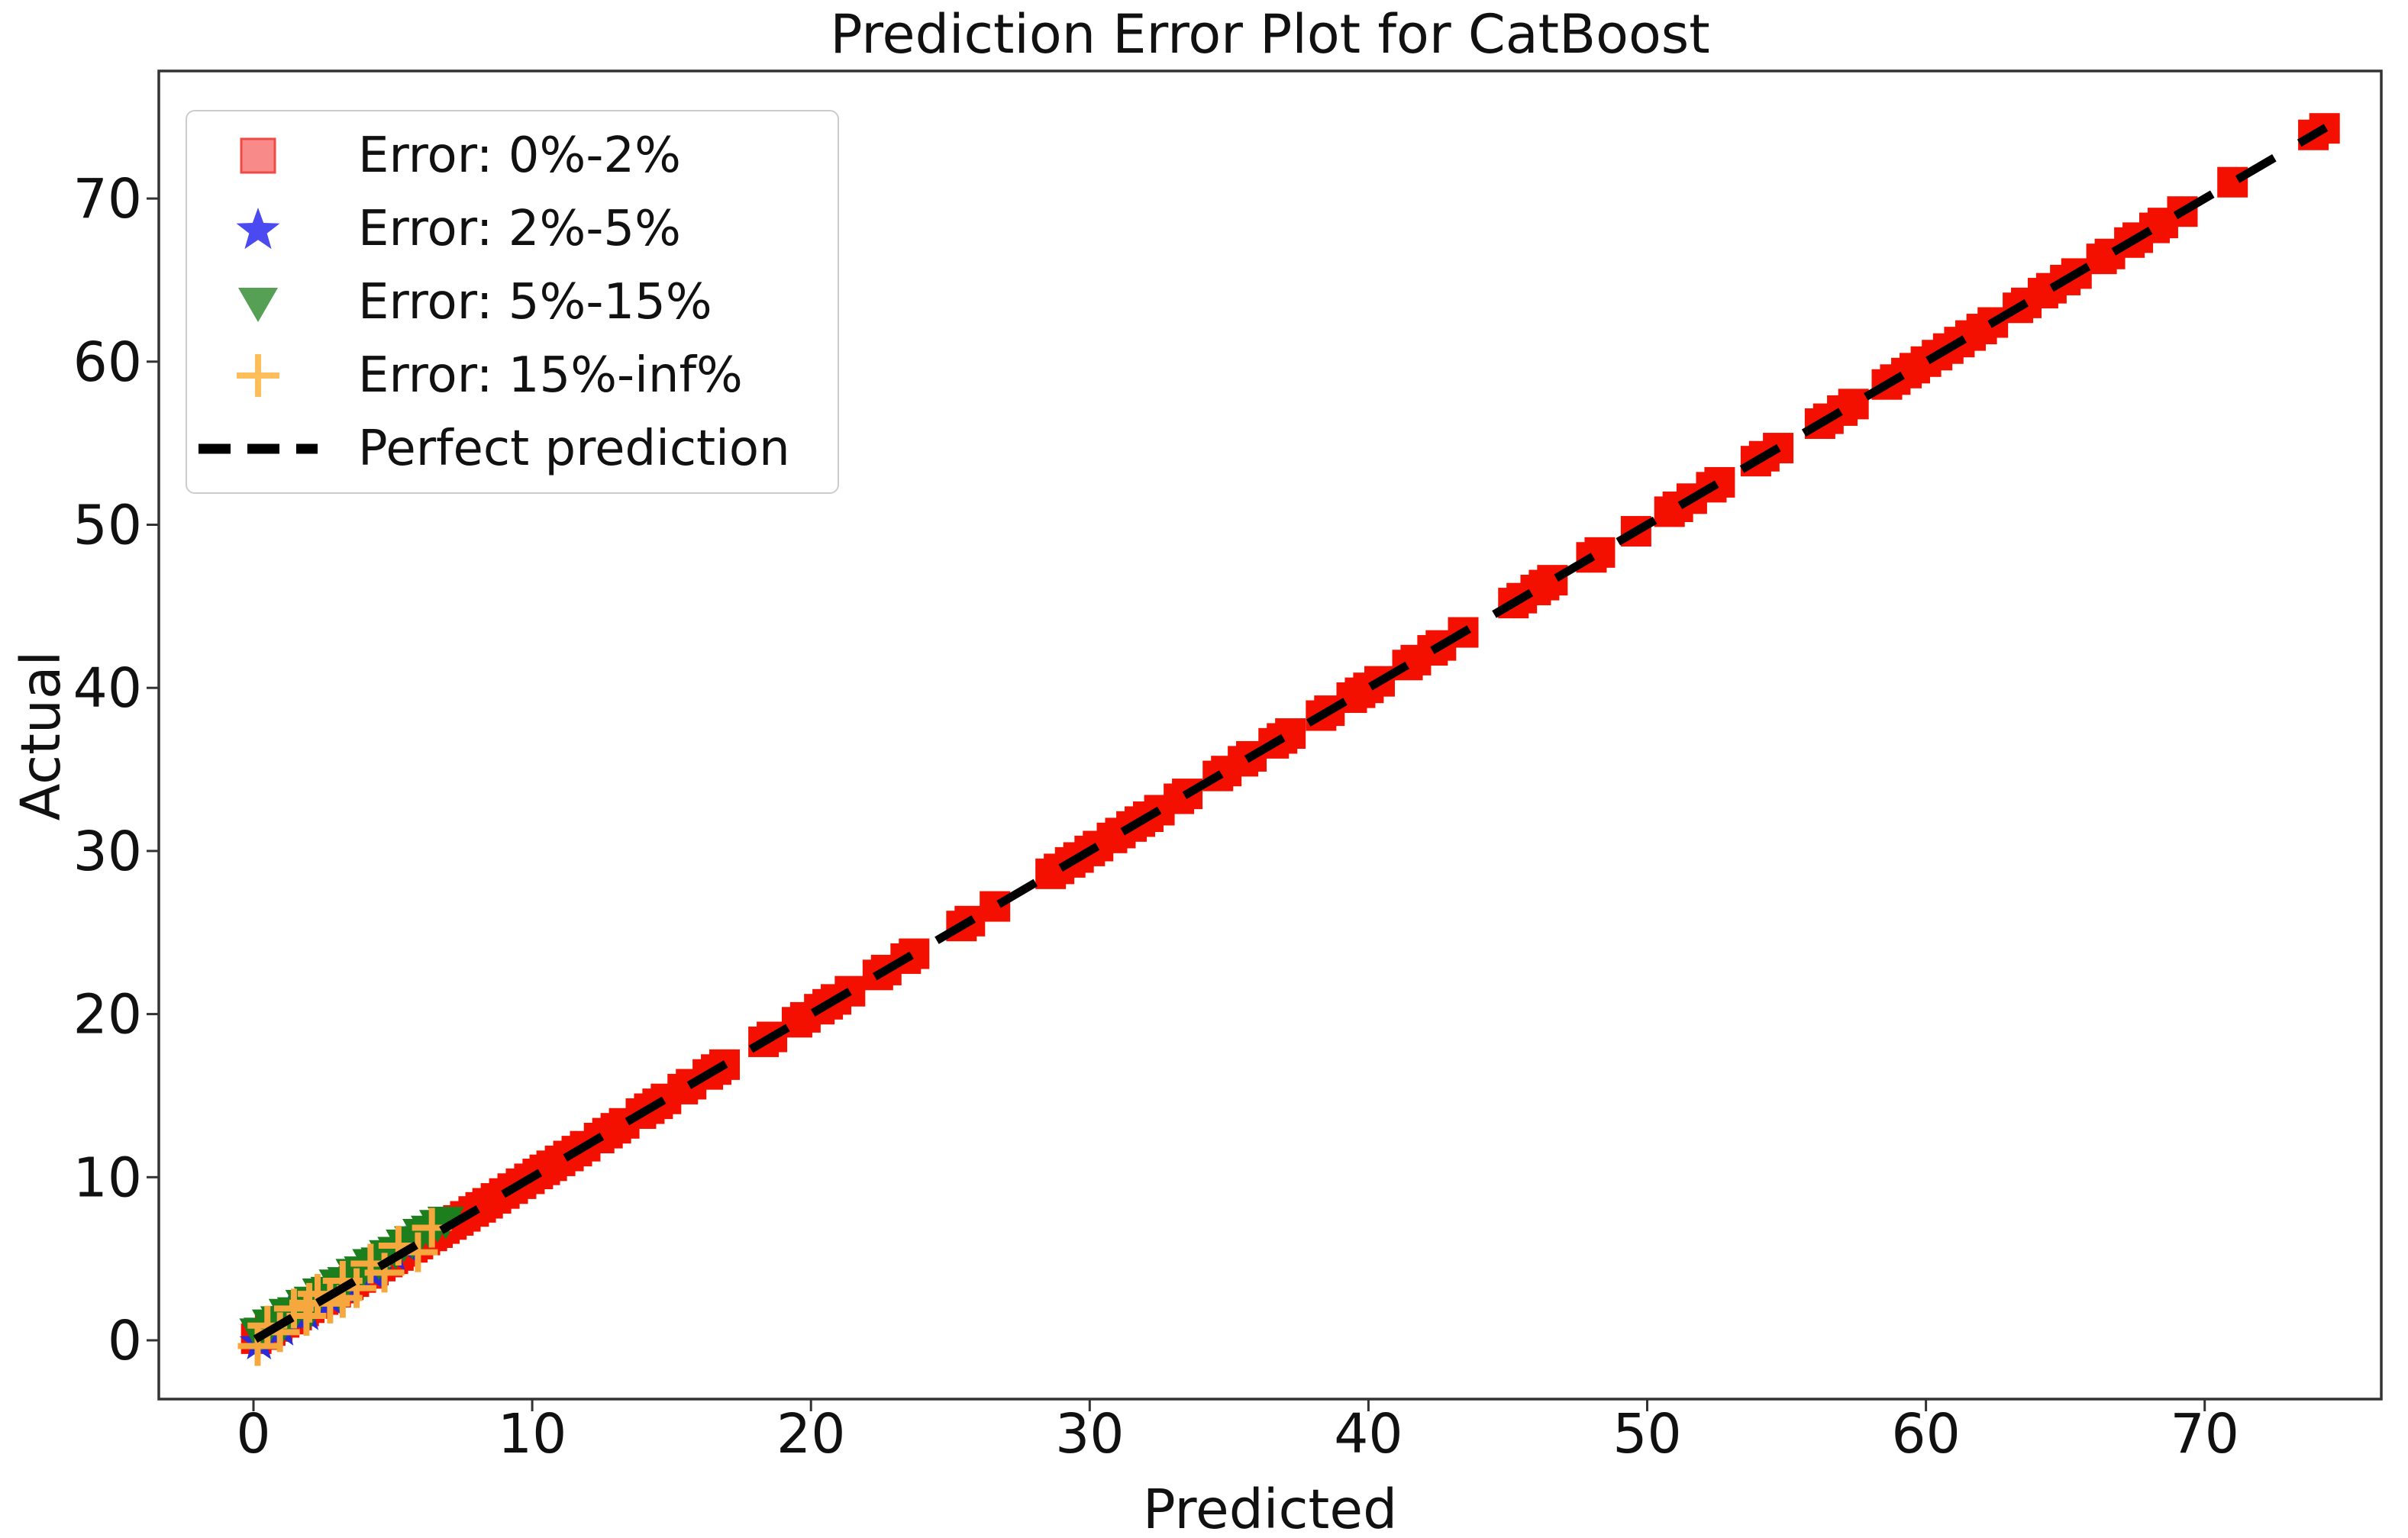  What do you see at coordinates (550, 375) in the screenshot?
I see `legend-label: Error: 15%-inf%` at bounding box center [550, 375].